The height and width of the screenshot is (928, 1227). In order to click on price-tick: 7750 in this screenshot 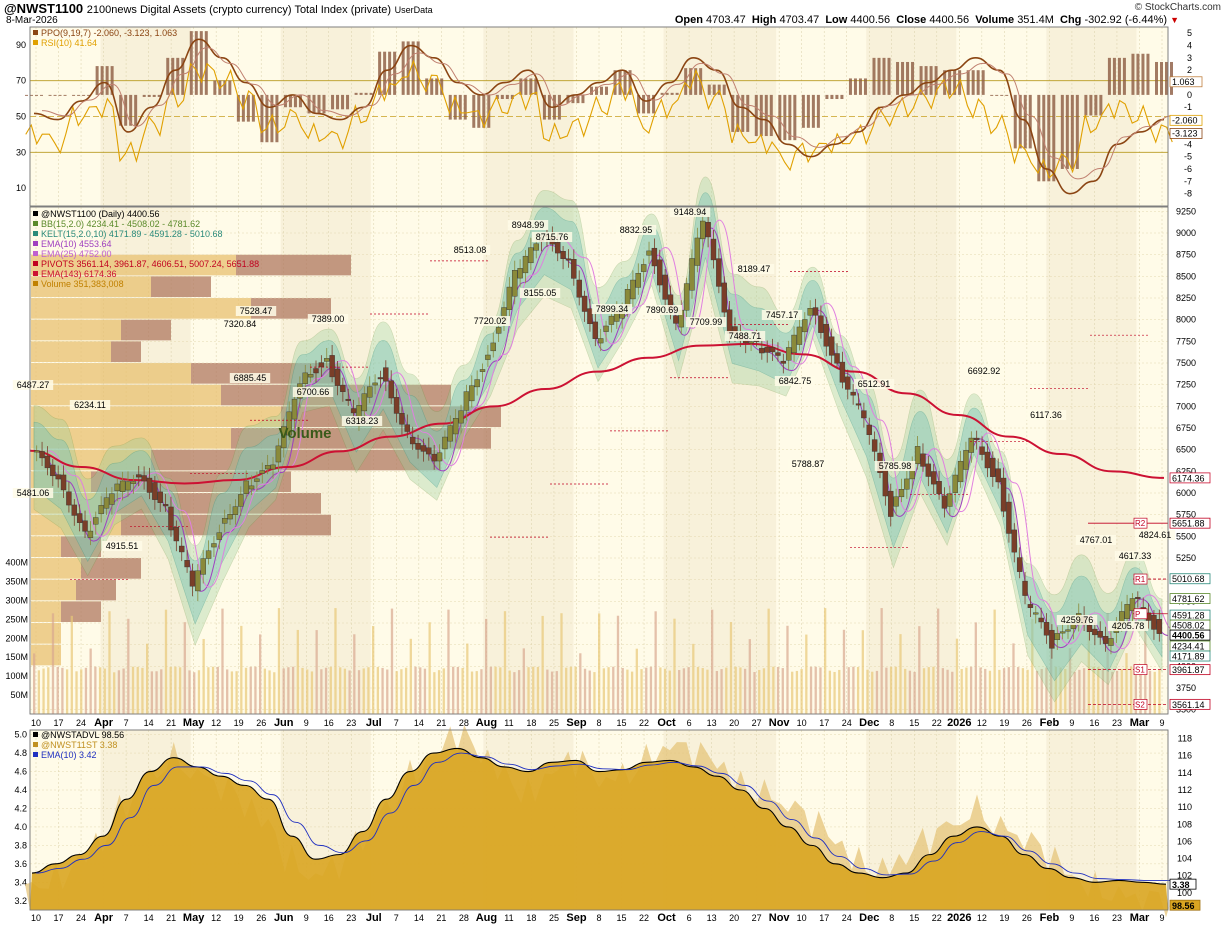, I will do `click(1186, 341)`.